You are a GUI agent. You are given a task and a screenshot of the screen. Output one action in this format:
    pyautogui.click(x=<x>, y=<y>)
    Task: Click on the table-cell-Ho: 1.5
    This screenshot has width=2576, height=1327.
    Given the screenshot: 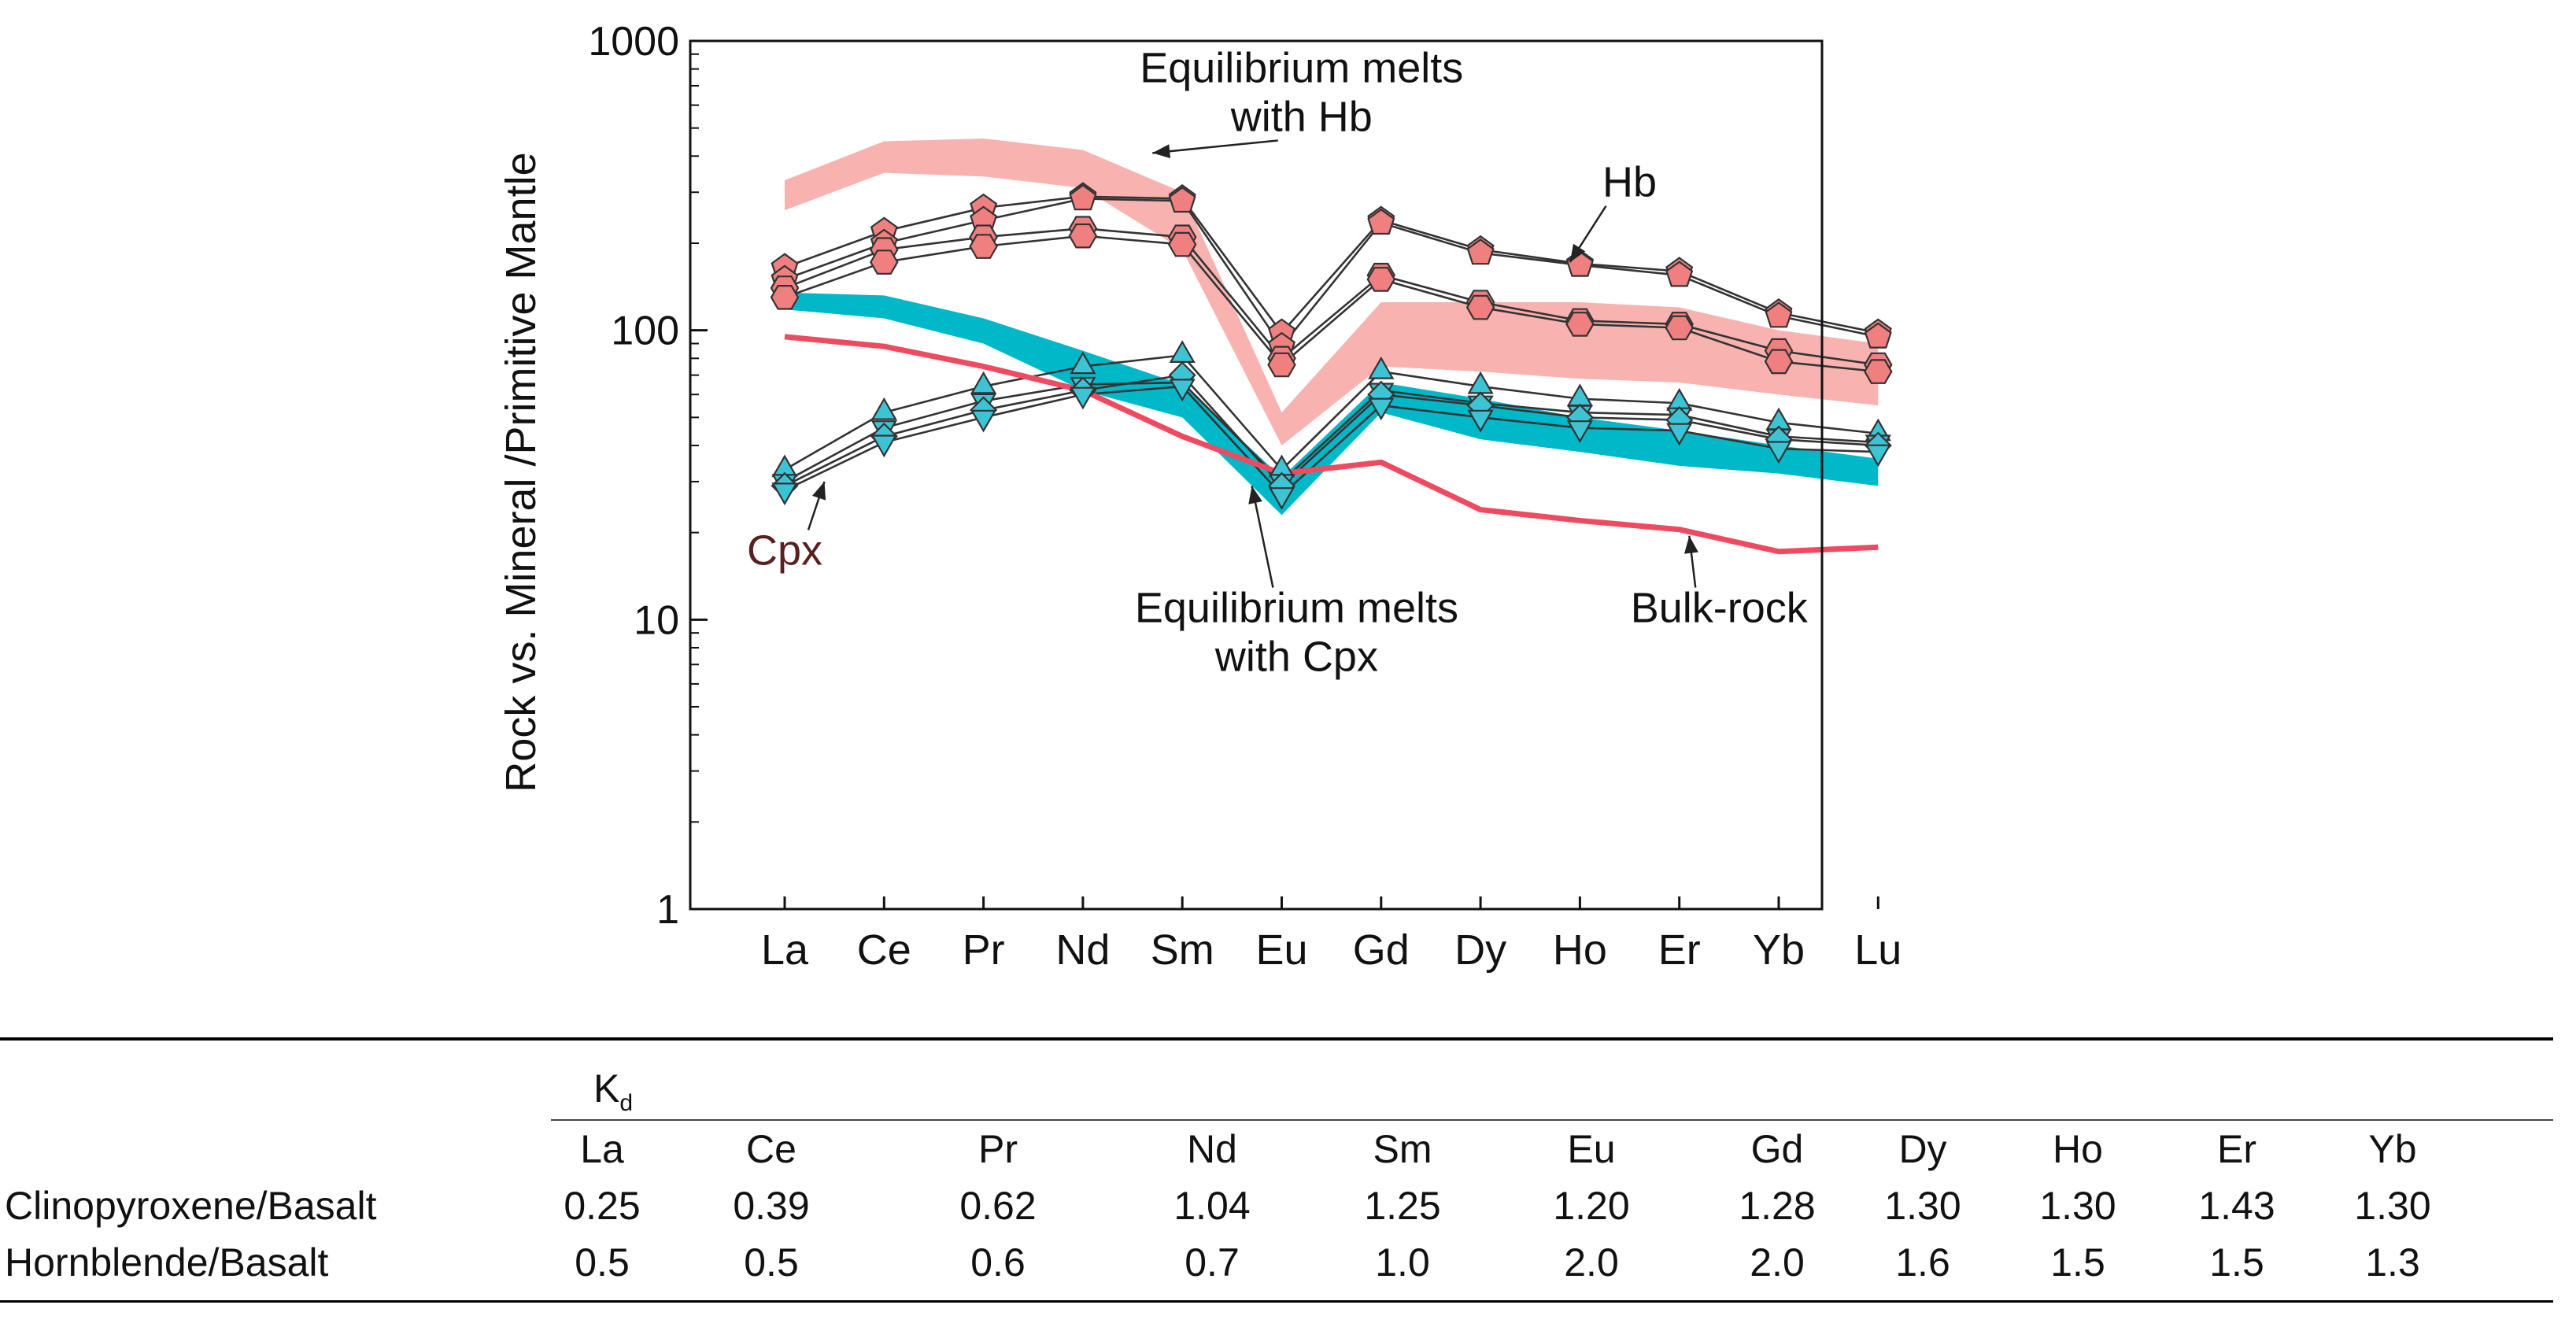 What is the action you would take?
    pyautogui.click(x=2077, y=1262)
    